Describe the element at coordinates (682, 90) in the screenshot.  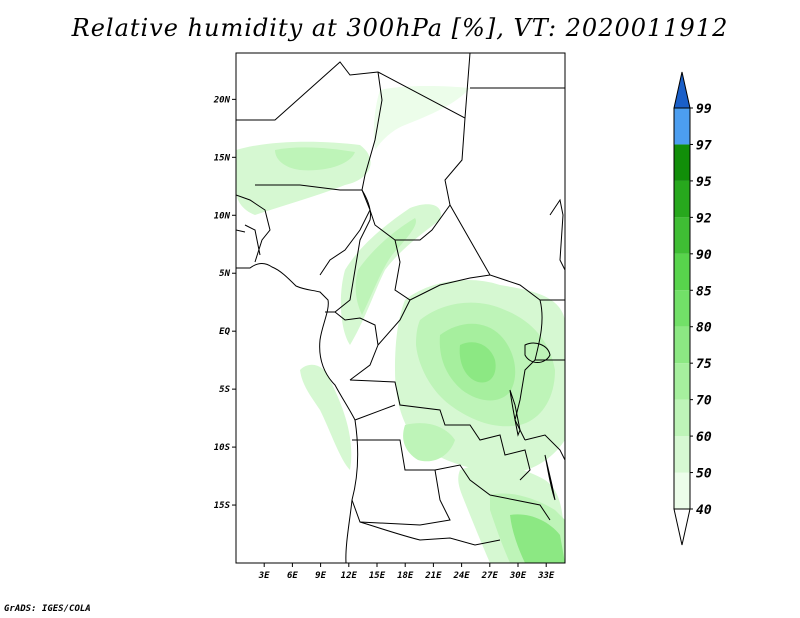
I see `colorbar-top-arrow` at that location.